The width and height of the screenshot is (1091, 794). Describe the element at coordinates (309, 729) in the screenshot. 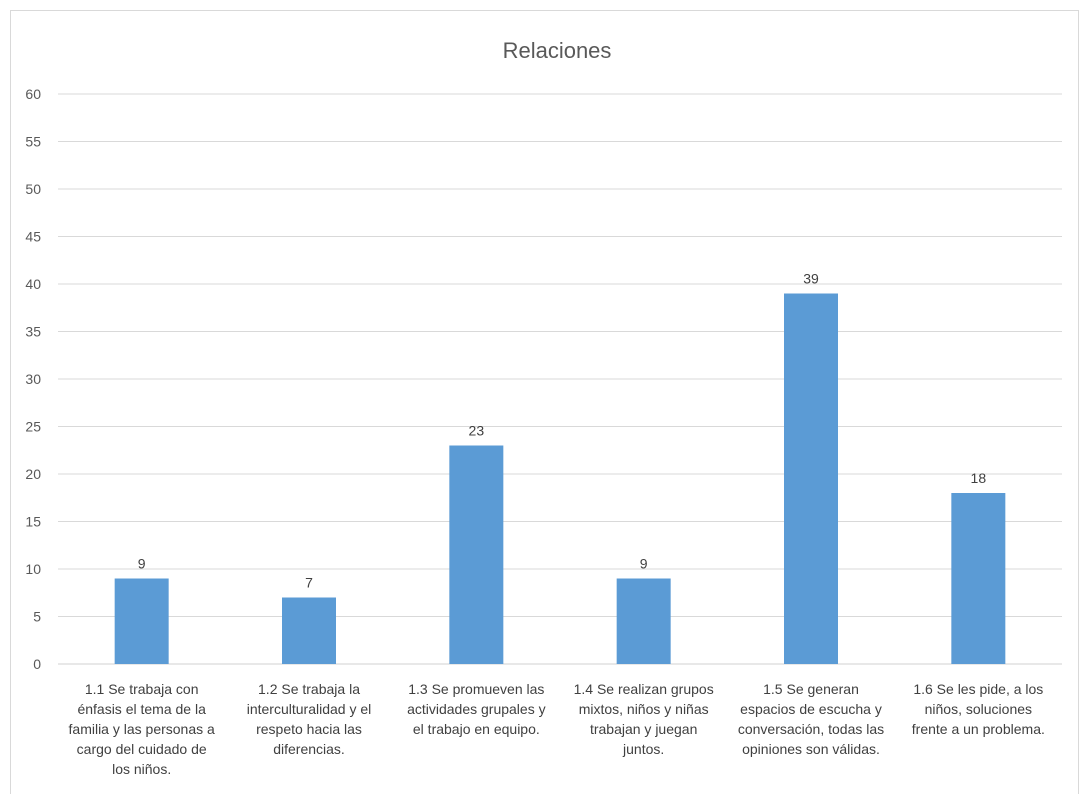

I see `x-tick-label-line: respeto hacia las` at that location.